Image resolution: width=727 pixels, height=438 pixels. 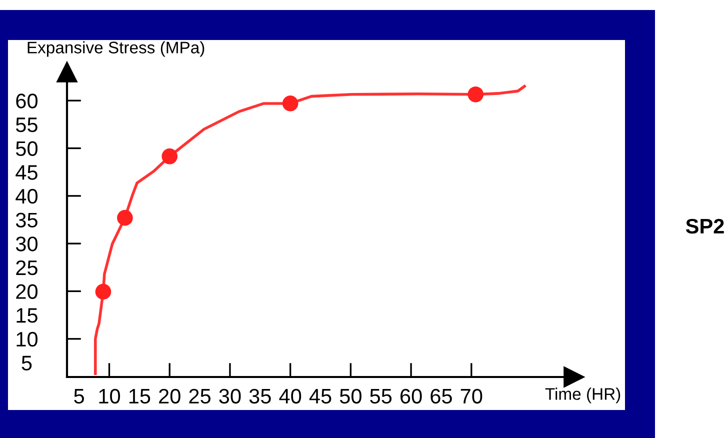 I want to click on x-tick-label: 25, so click(x=199, y=396).